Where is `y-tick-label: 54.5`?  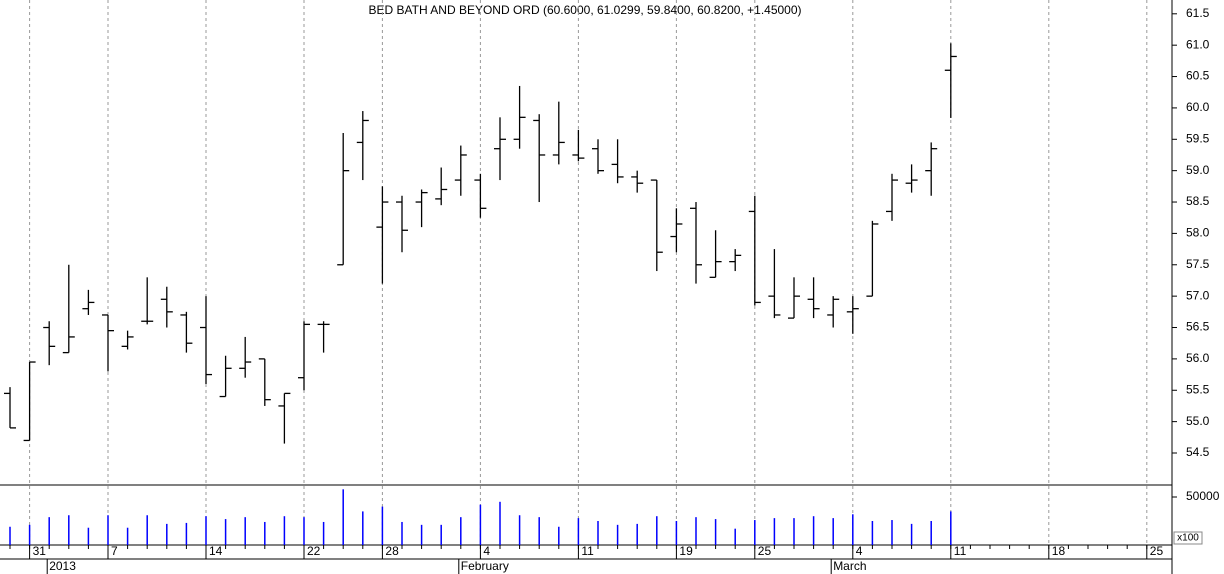 y-tick-label: 54.5 is located at coordinates (1198, 452).